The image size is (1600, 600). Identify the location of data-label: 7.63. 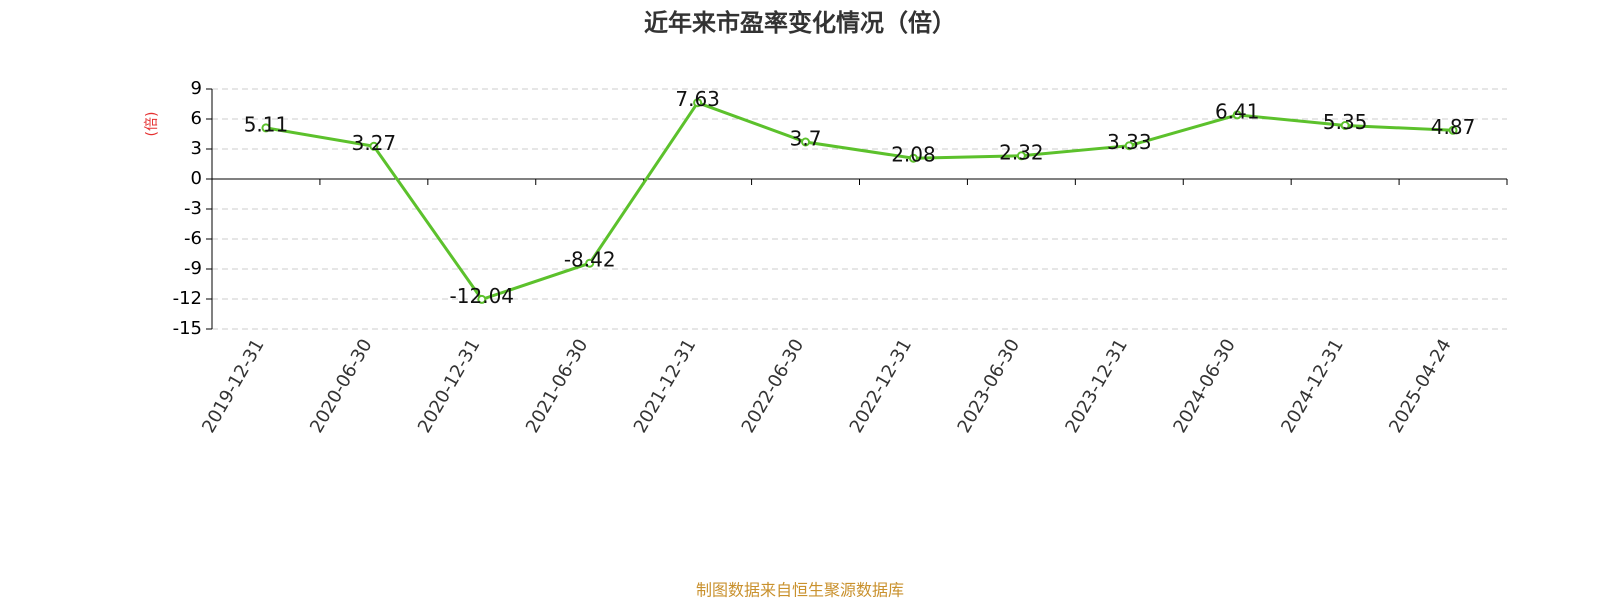
(697, 99).